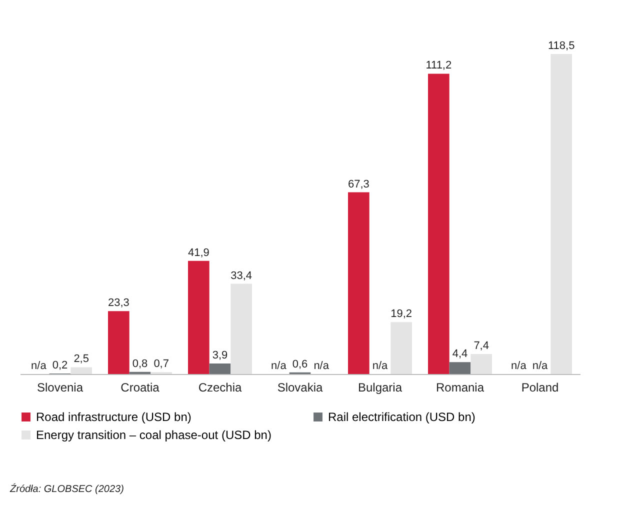 The height and width of the screenshot is (514, 624). Describe the element at coordinates (439, 66) in the screenshot. I see `data-label: 111,2` at that location.